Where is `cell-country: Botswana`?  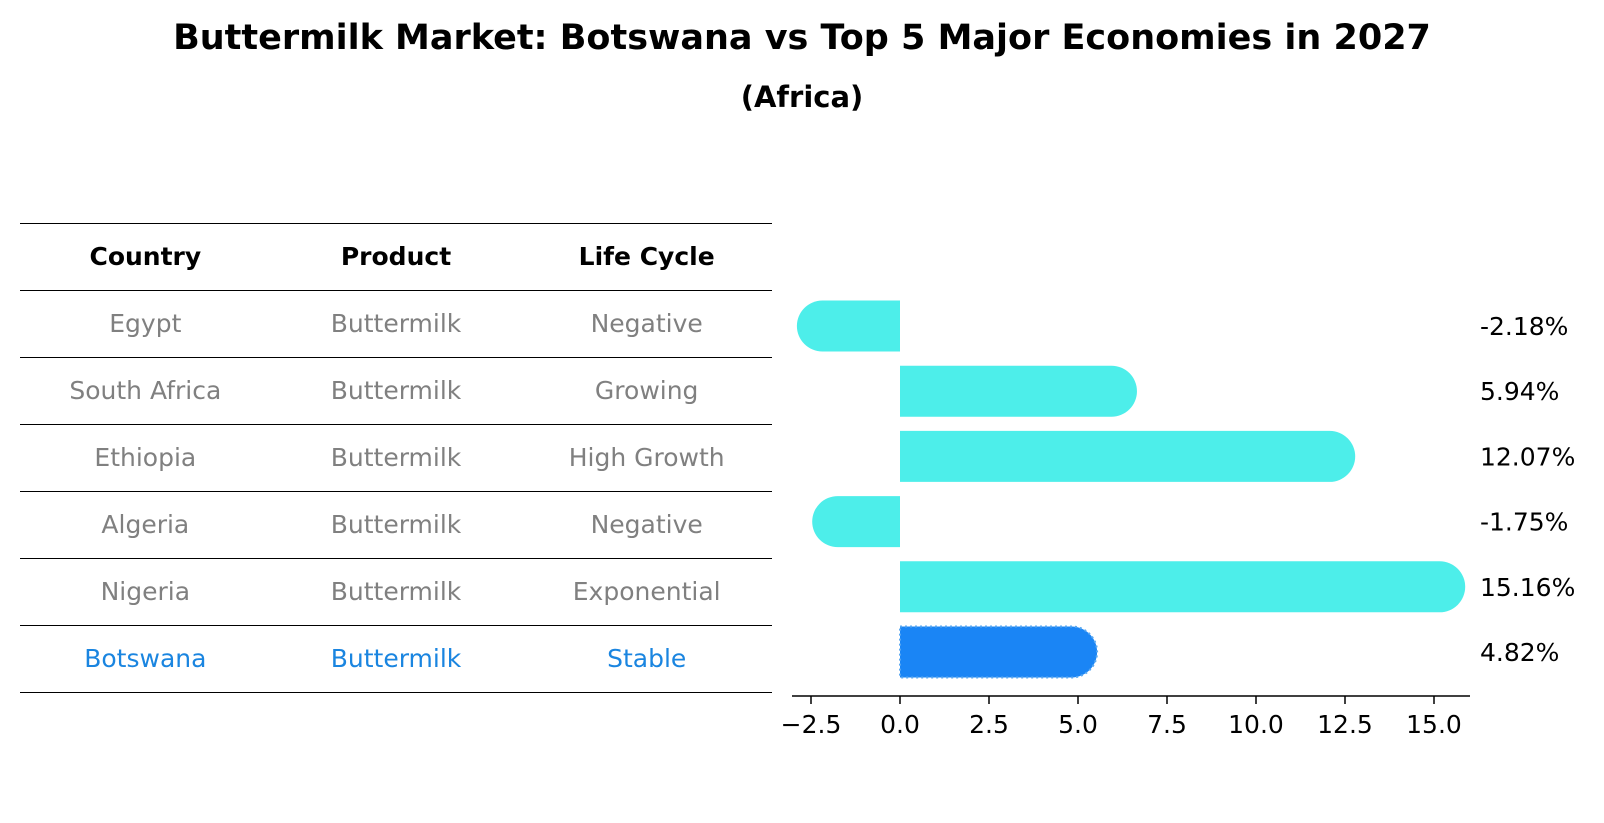 cell-country: Botswana is located at coordinates (145, 658).